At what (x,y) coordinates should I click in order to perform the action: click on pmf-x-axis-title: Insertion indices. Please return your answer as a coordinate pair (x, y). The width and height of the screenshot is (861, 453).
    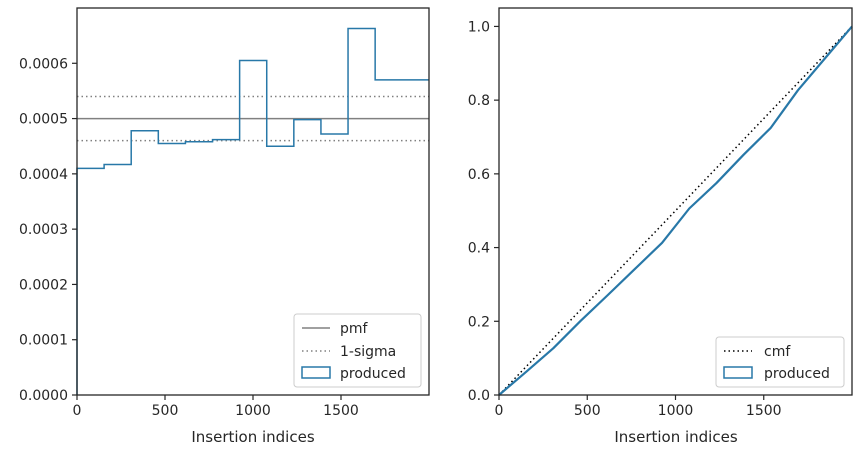
    Looking at the image, I should click on (252, 437).